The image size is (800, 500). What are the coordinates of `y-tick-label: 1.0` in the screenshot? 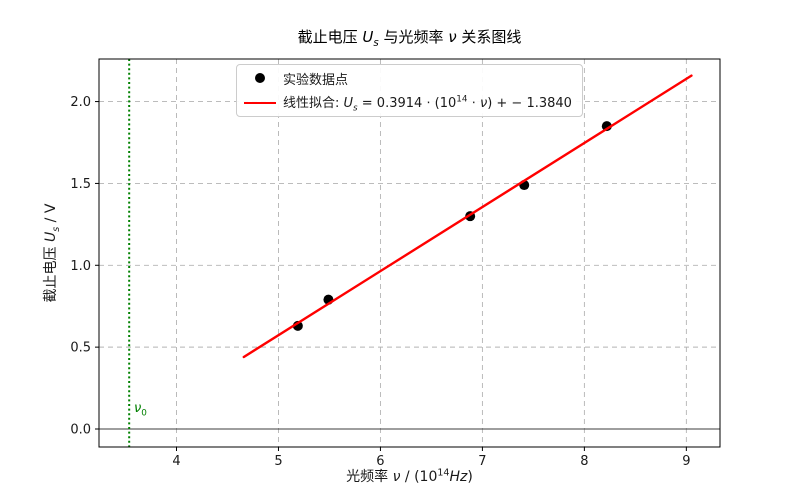 It's located at (80, 266).